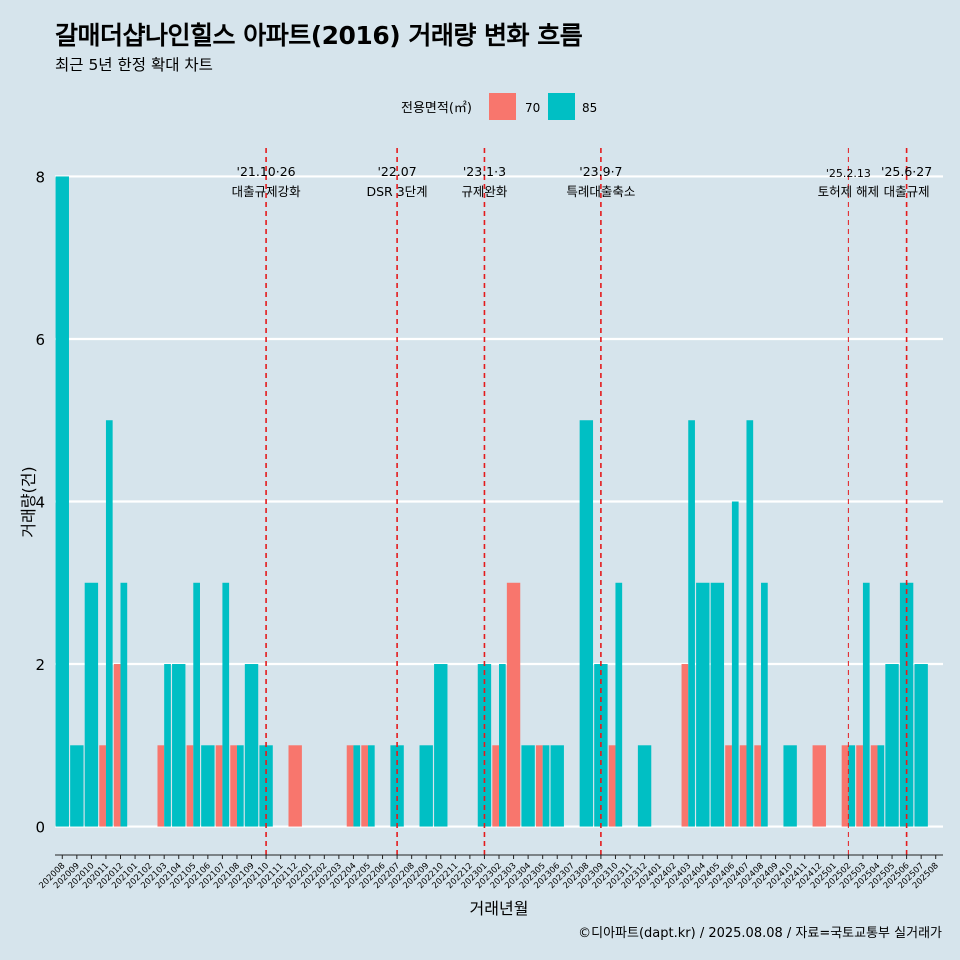 This screenshot has height=960, width=960. What do you see at coordinates (484, 171) in the screenshot?
I see `event-date-2: '23.1·3` at bounding box center [484, 171].